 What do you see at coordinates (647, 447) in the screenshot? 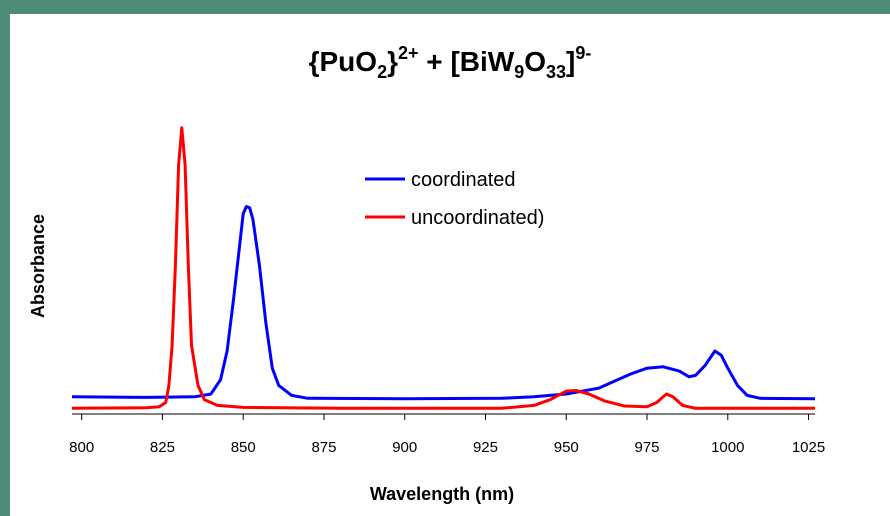
I see `x-tick-label: 975` at bounding box center [647, 447].